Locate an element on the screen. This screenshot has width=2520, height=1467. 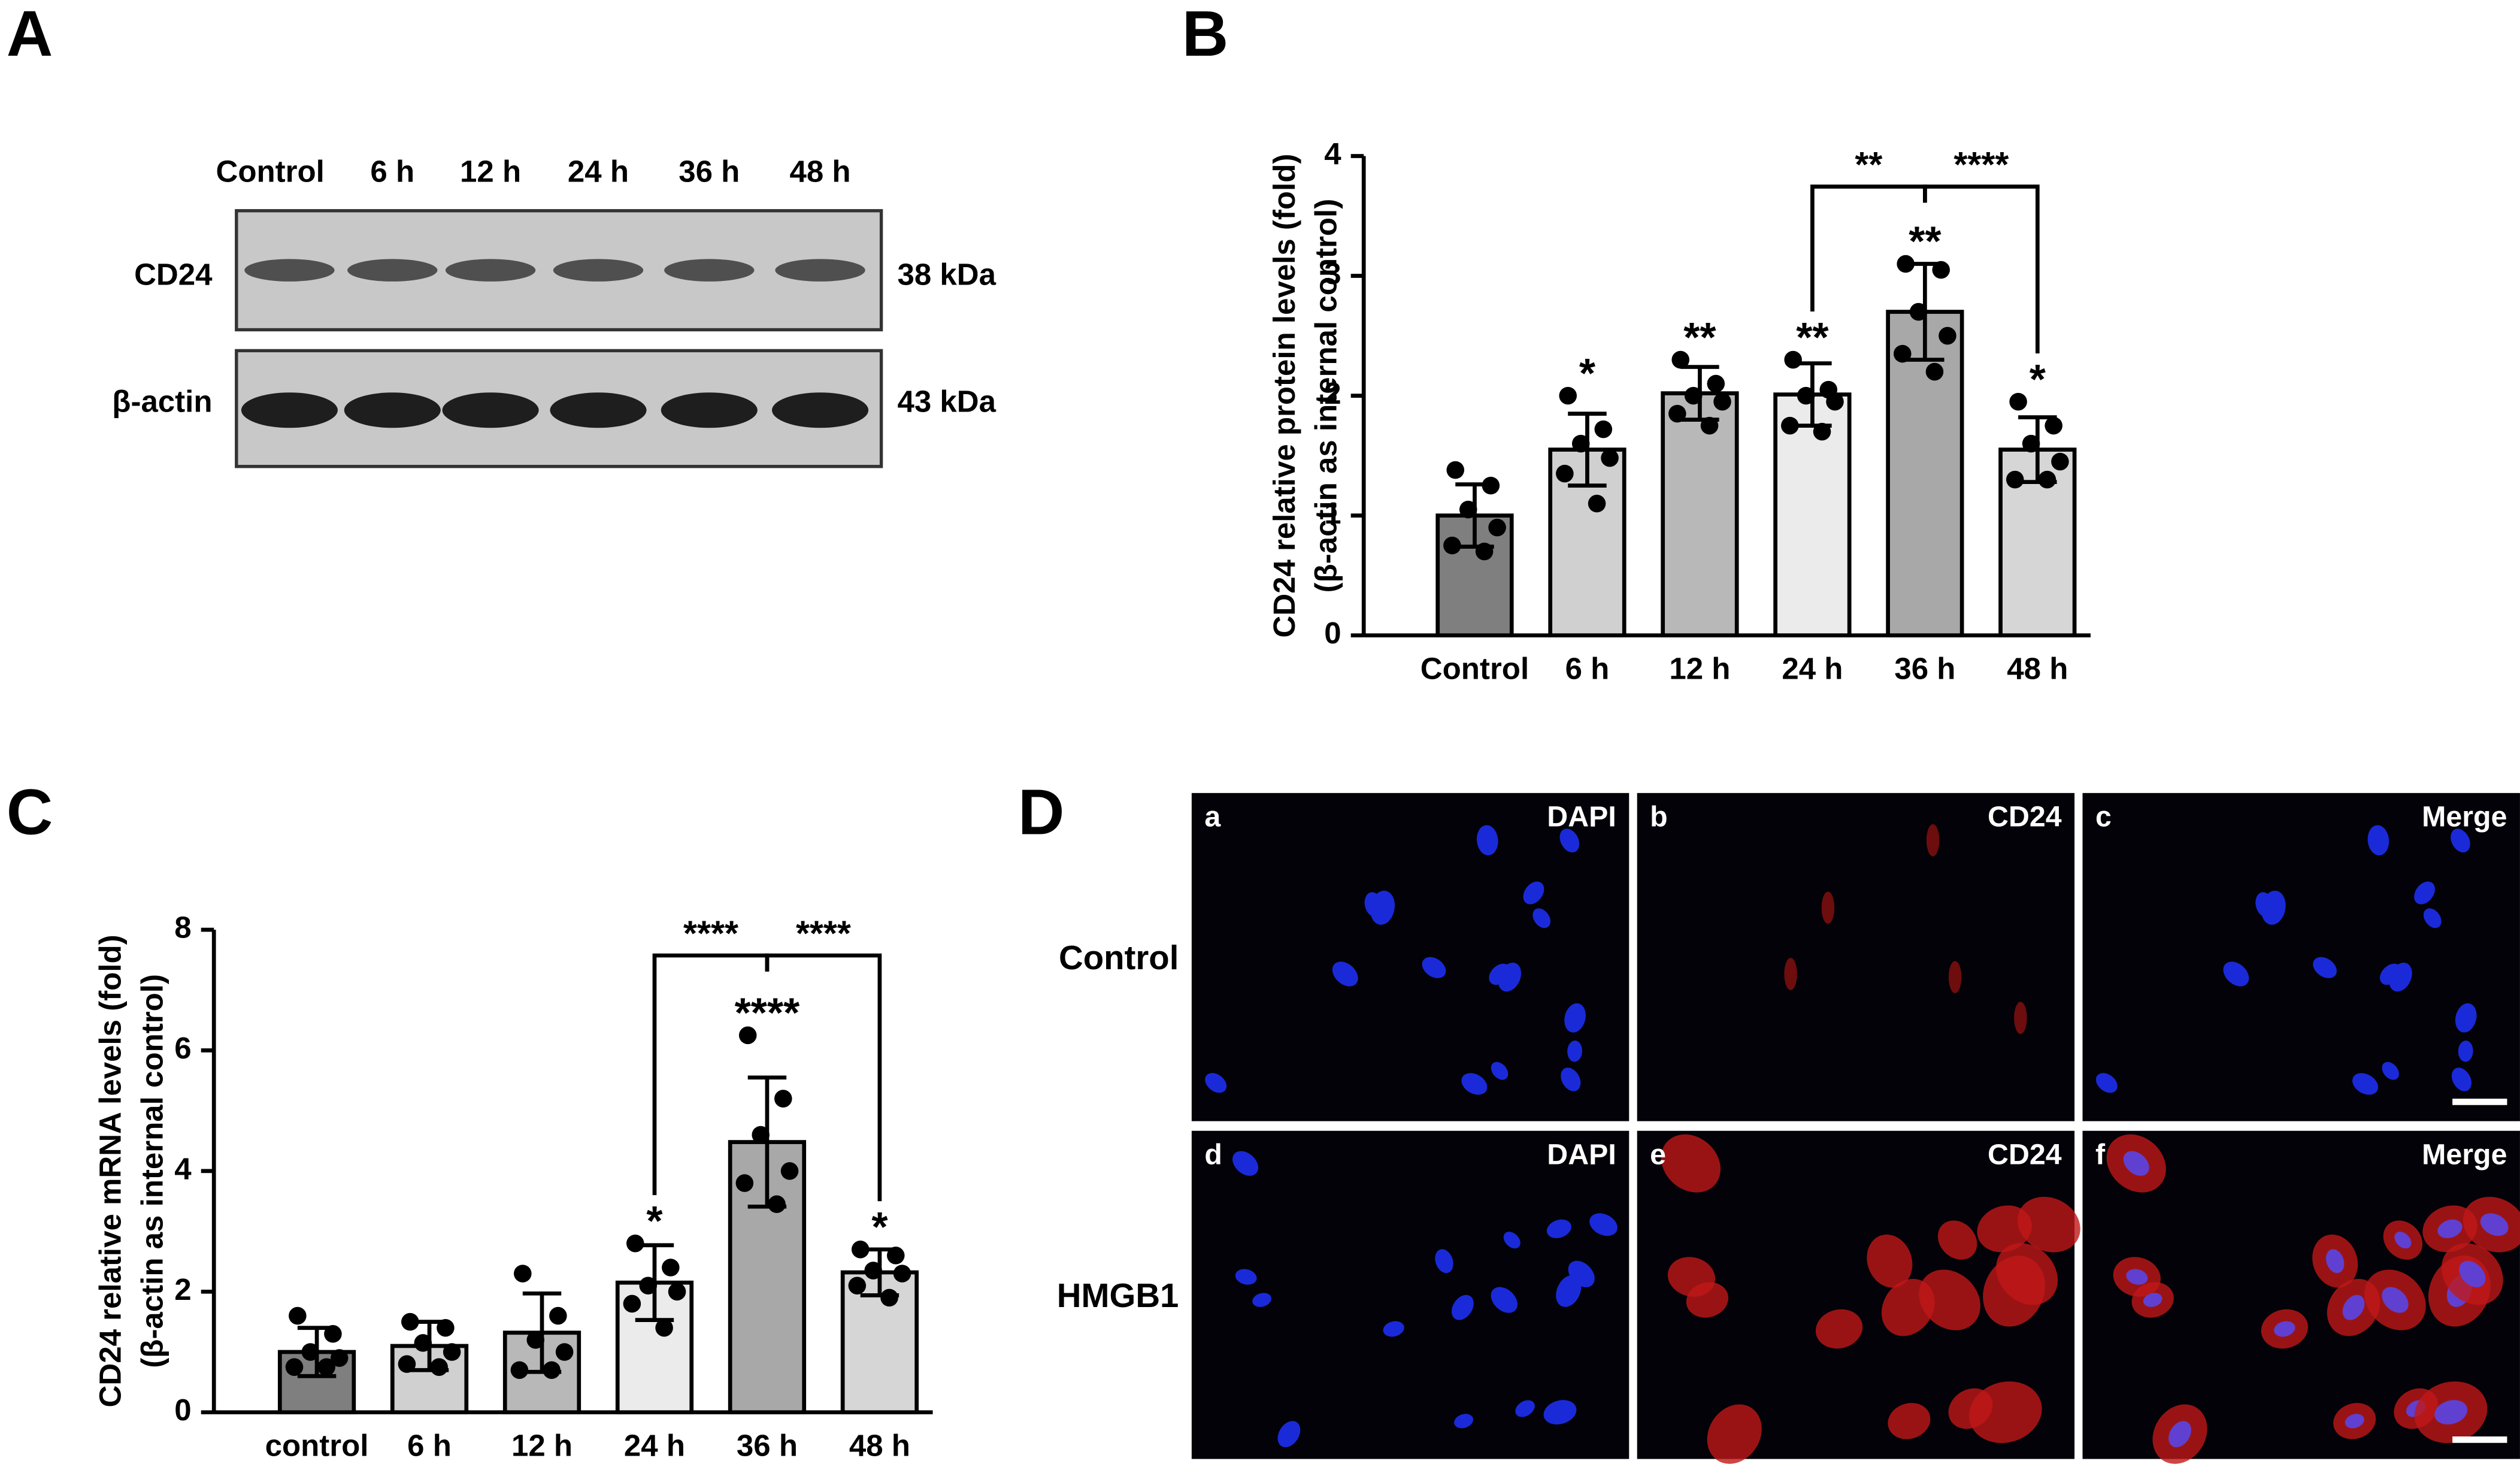
x-tick-label: Control is located at coordinates (1474, 668).